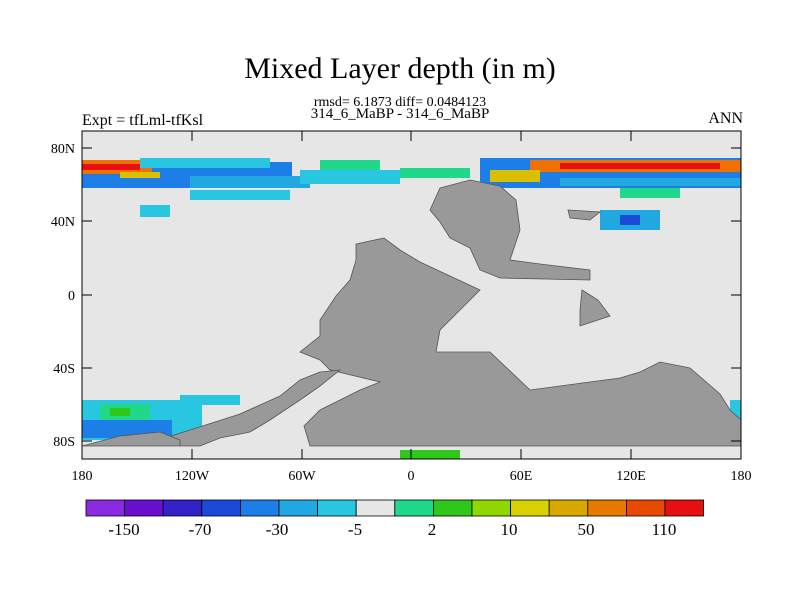 Image resolution: width=800 pixels, height=600 pixels. I want to click on north-anomaly-band, so click(411, 194).